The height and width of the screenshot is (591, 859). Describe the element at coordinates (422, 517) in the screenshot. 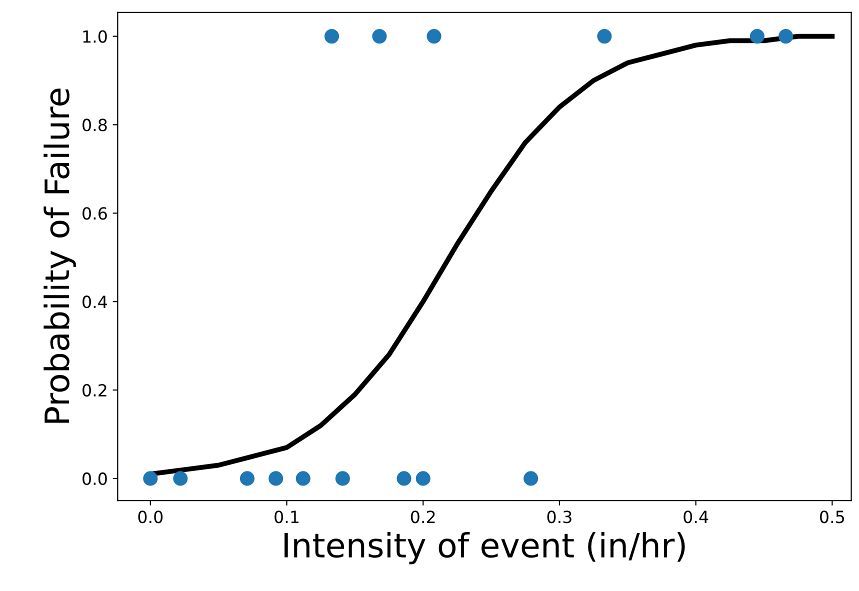

I see `x-tick-label: 0.2` at that location.